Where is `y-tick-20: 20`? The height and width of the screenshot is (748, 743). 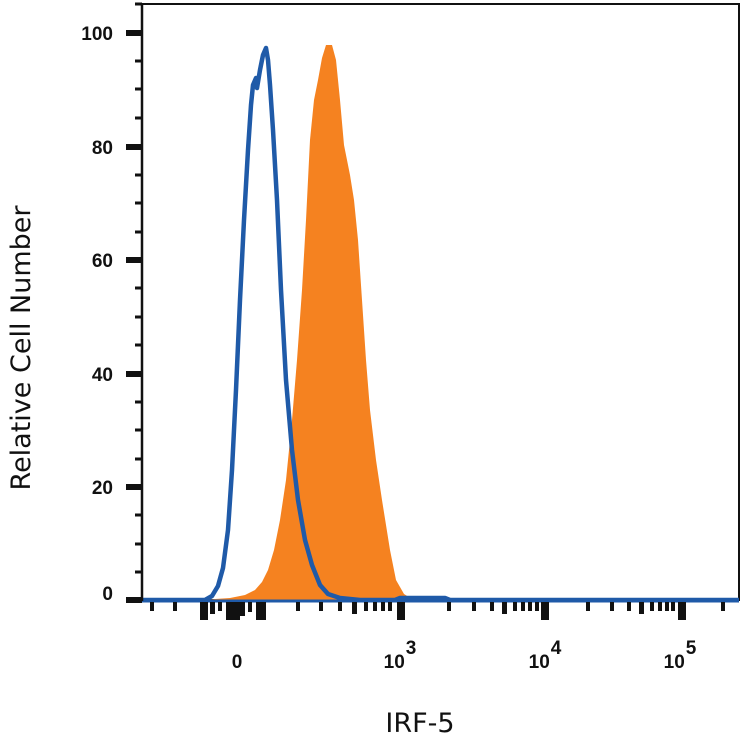
y-tick-20: 20 is located at coordinates (102, 488).